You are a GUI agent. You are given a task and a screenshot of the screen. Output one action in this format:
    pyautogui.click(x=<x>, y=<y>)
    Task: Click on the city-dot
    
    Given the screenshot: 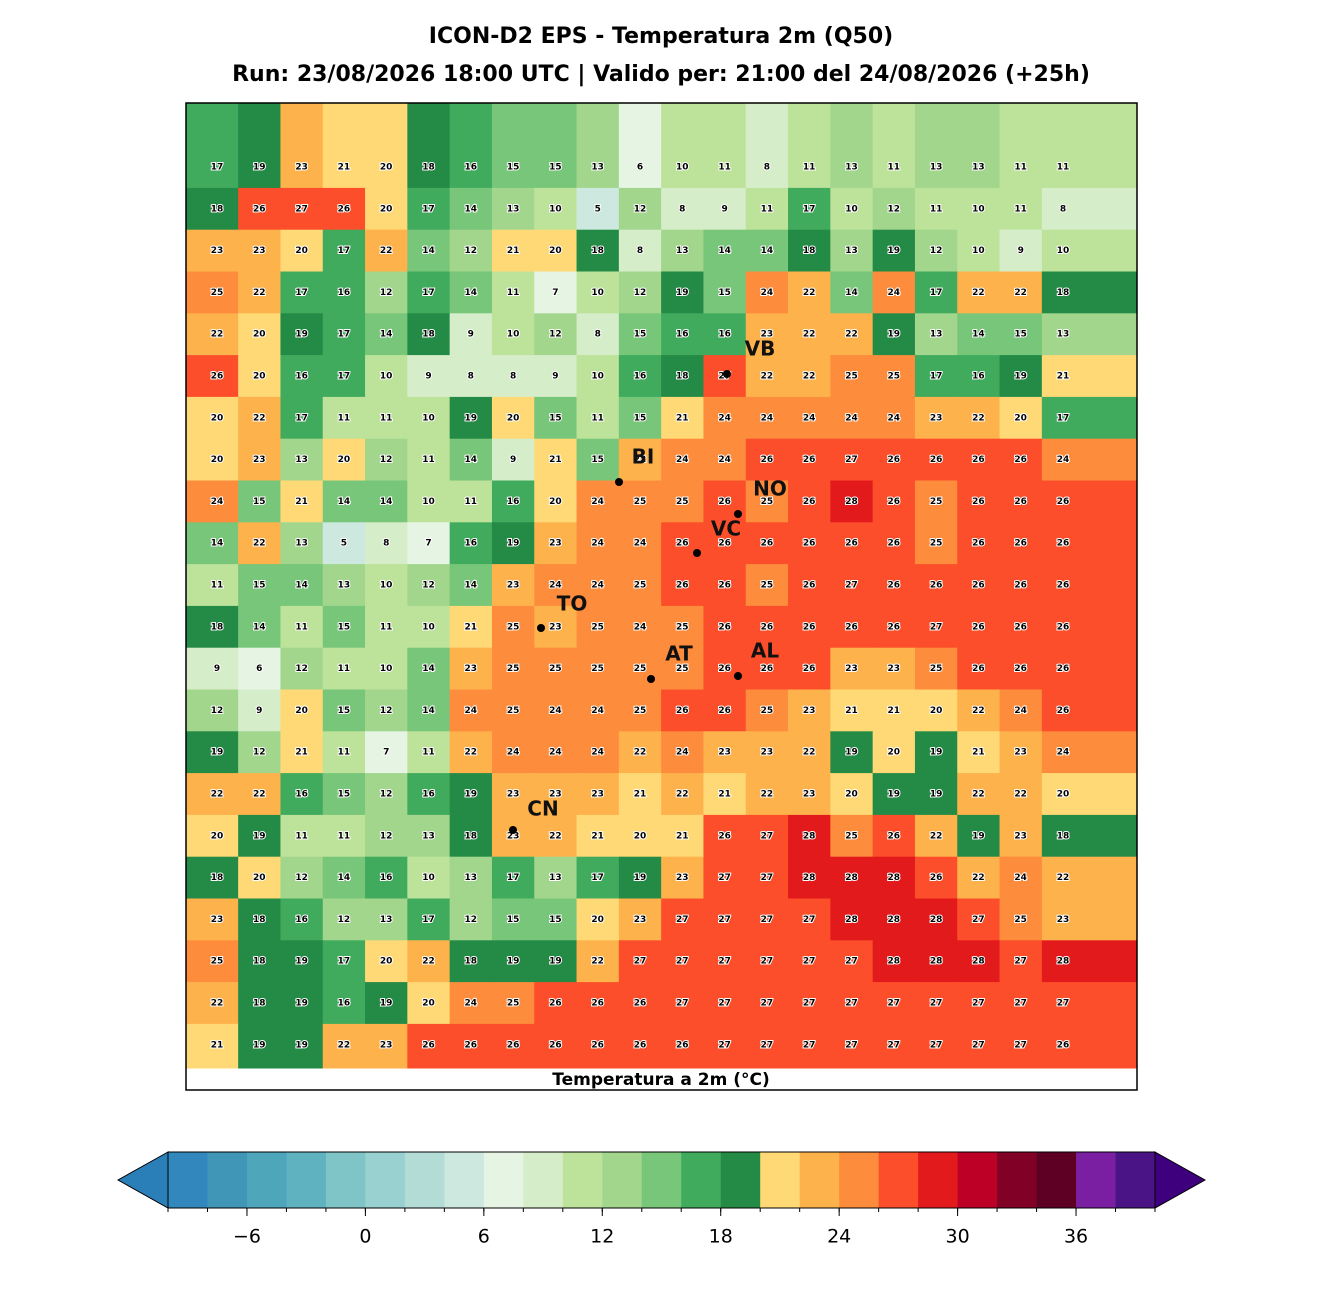 What is the action you would take?
    pyautogui.click(x=727, y=374)
    